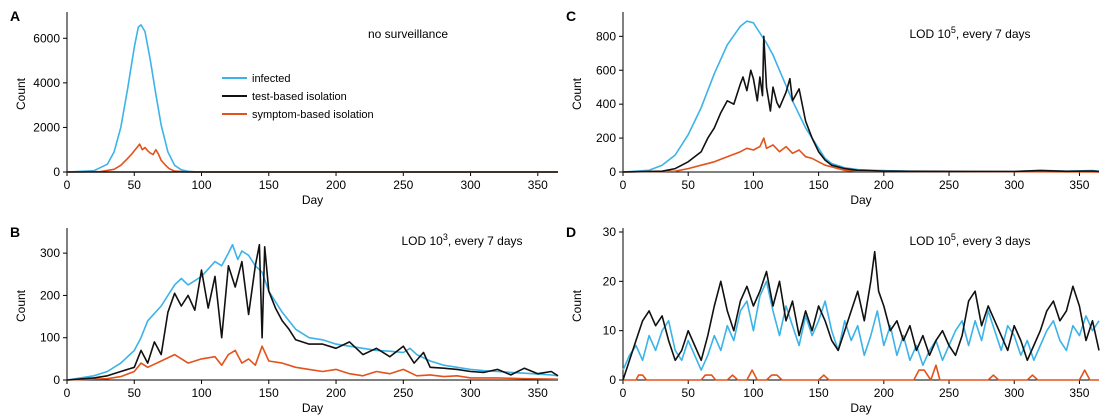  What do you see at coordinates (313, 115) in the screenshot?
I see `legend-label: symptom-based isolation` at bounding box center [313, 115].